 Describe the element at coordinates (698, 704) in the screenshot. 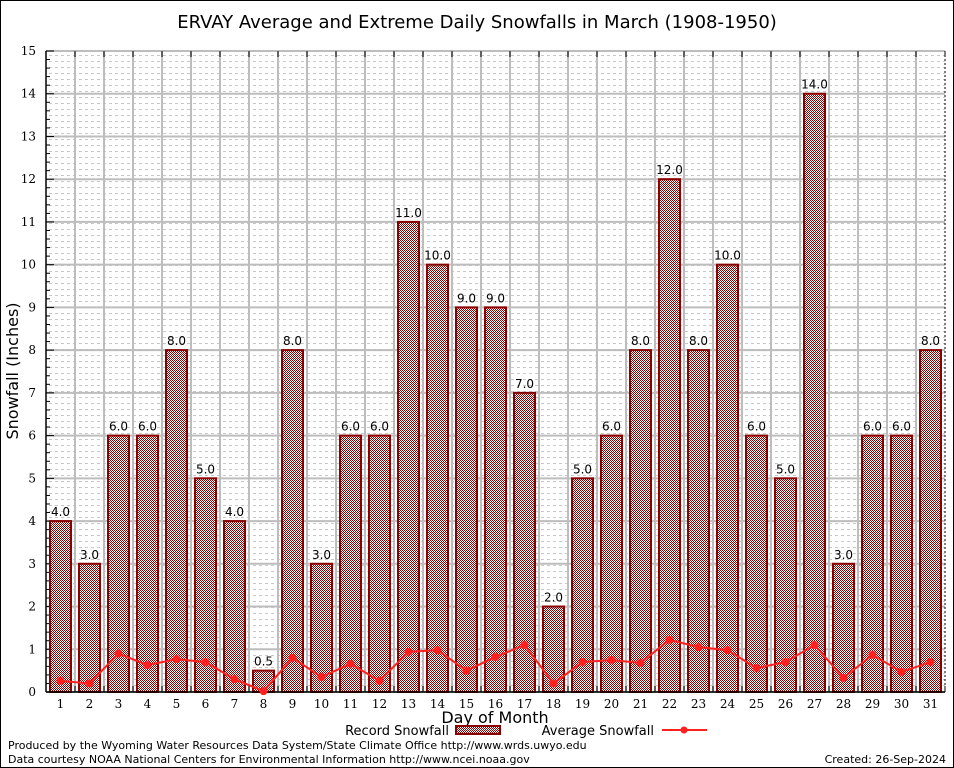

I see `x-tick-label: 23` at that location.